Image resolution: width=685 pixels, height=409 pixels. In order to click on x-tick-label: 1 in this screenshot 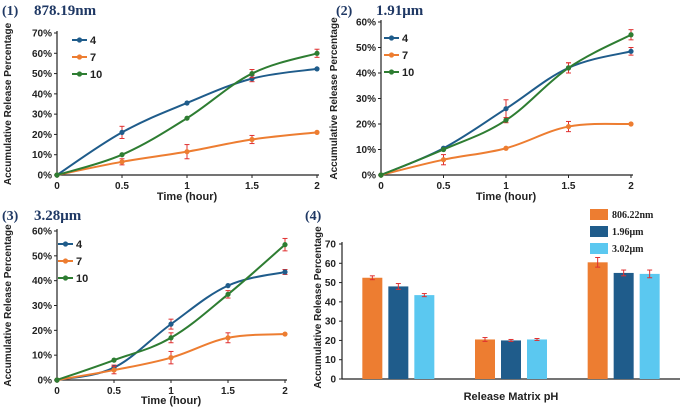, I will do `click(506, 186)`.